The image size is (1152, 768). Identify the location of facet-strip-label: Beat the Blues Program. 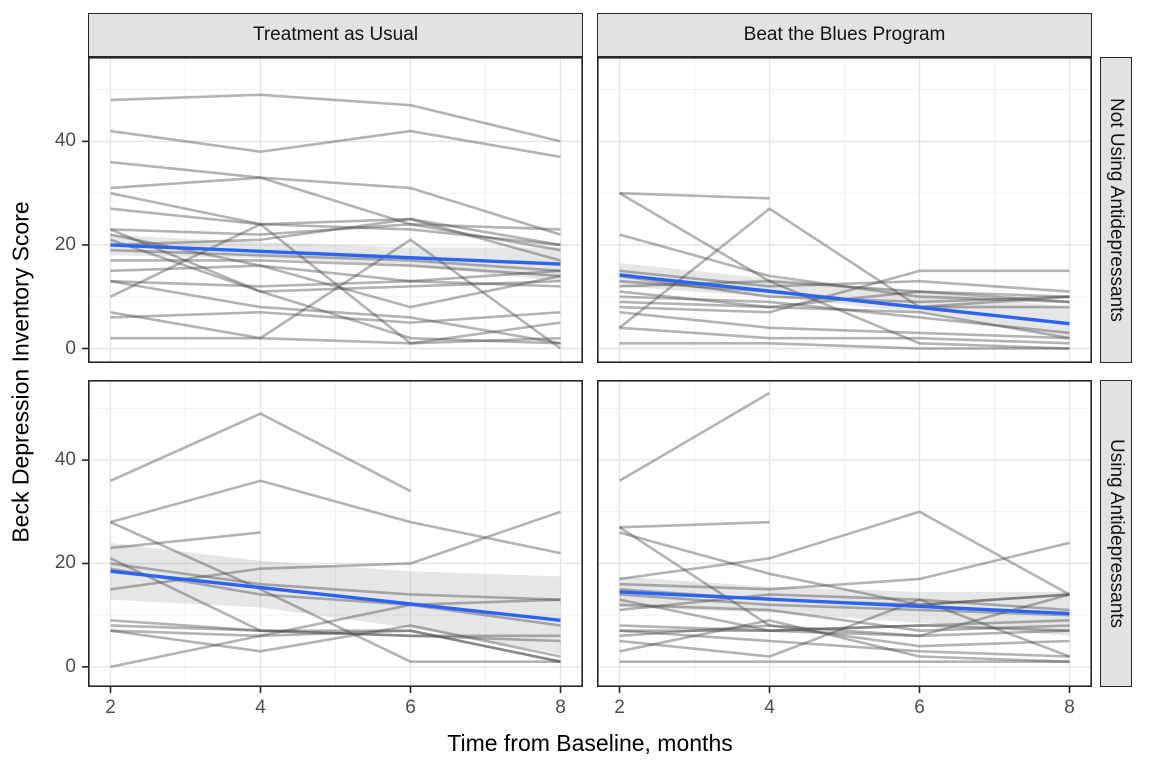
(844, 34).